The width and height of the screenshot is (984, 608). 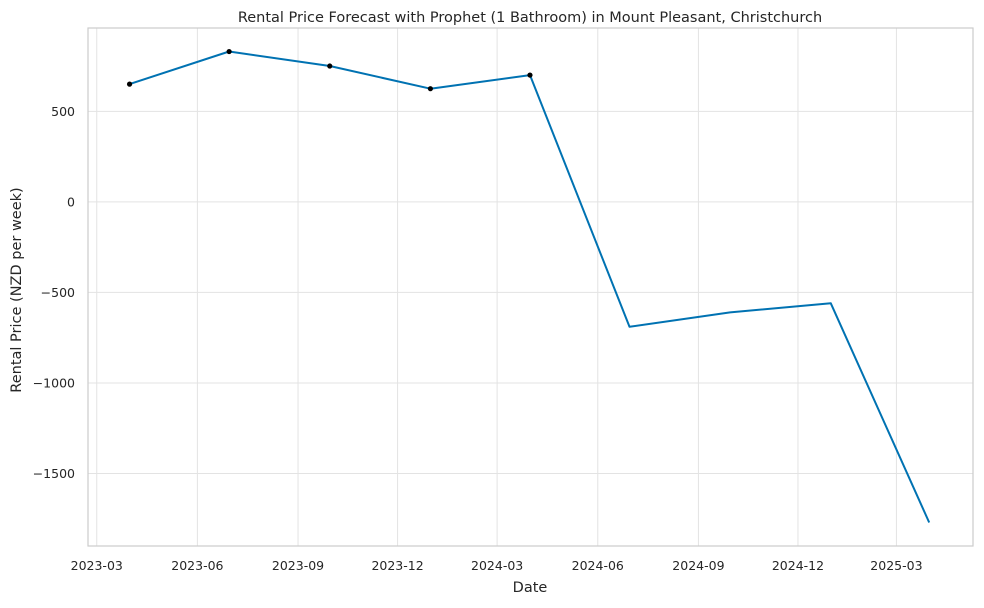 I want to click on point-layer, so click(x=329, y=70).